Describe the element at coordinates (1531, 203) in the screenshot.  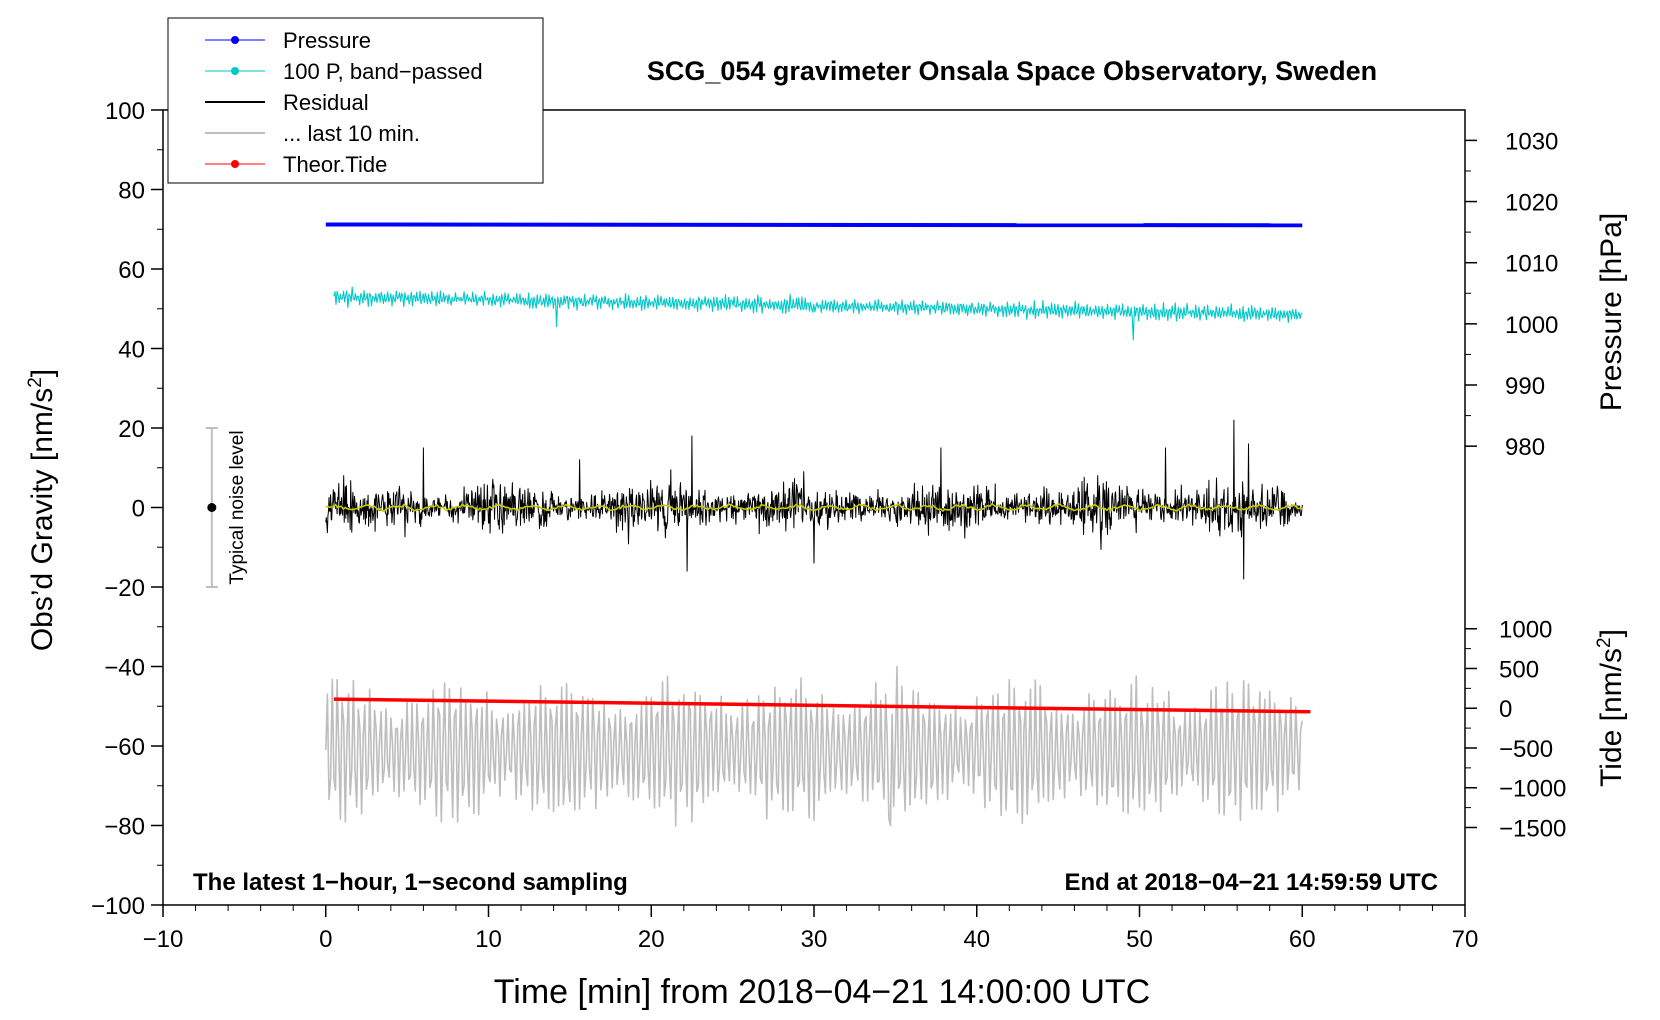
I see `pressure-tick-label: 1020` at that location.